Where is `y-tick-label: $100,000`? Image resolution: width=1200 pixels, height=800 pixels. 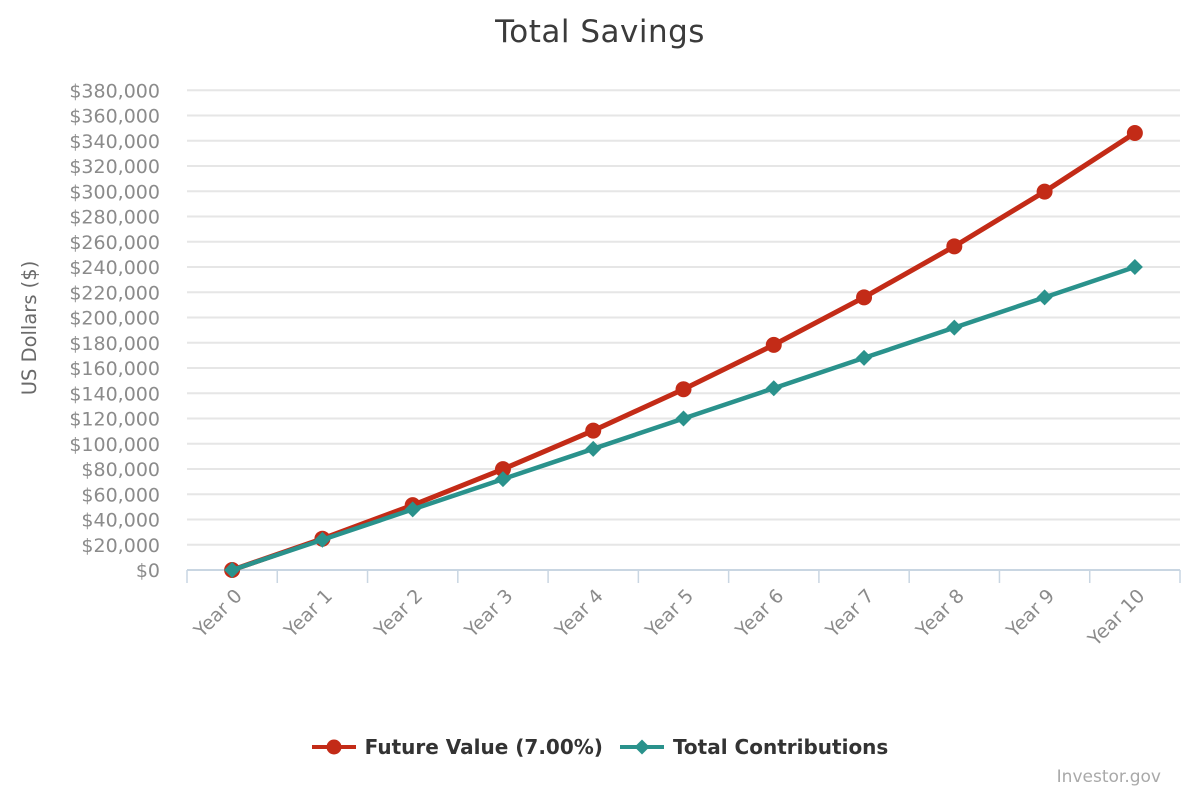 y-tick-label: $100,000 is located at coordinates (114, 445).